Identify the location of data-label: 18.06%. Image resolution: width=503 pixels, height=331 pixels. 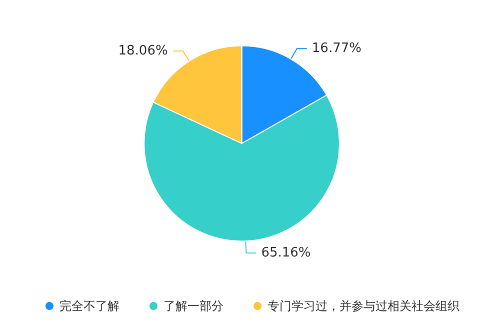
(143, 50).